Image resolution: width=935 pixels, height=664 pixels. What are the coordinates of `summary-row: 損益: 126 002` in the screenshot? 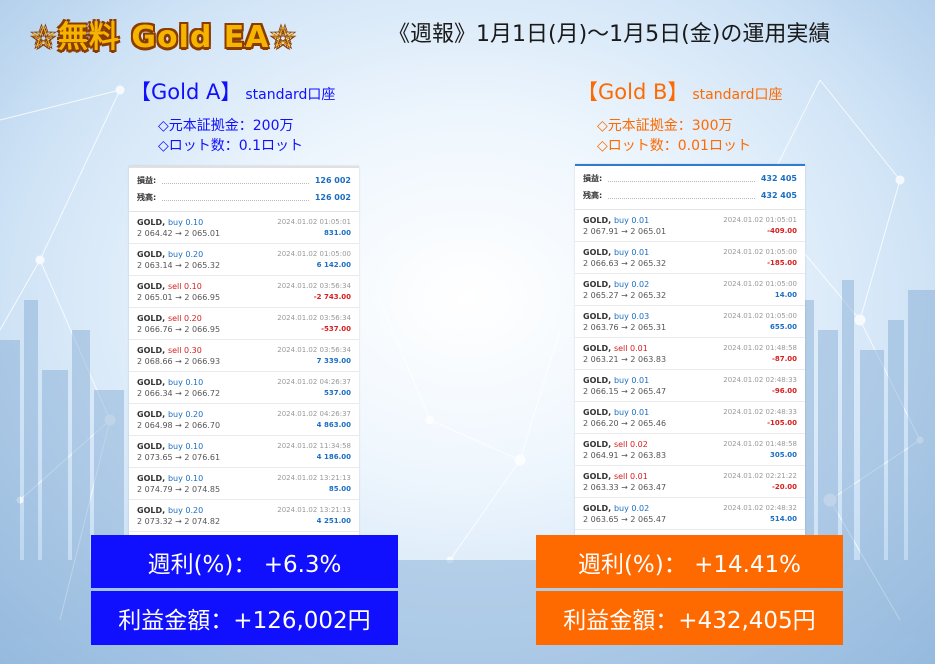 It's located at (244, 180).